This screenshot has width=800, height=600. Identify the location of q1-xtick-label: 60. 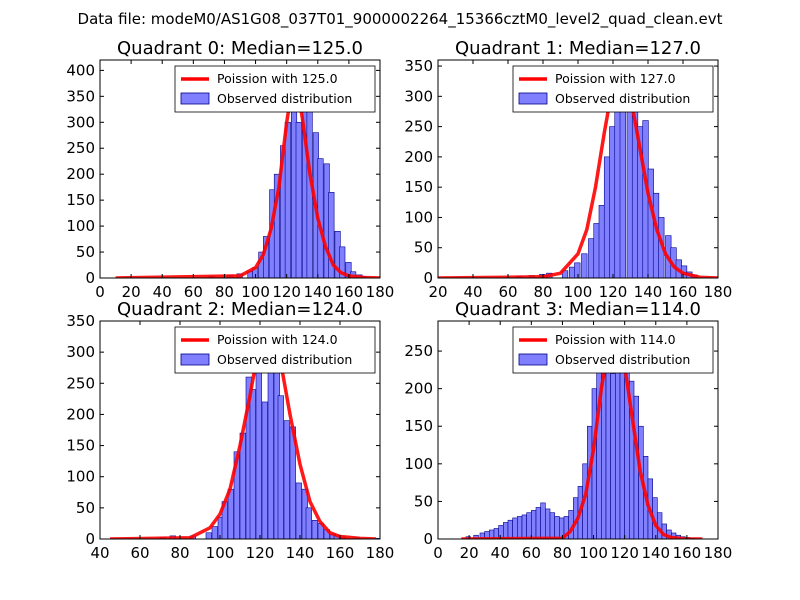
(507, 292).